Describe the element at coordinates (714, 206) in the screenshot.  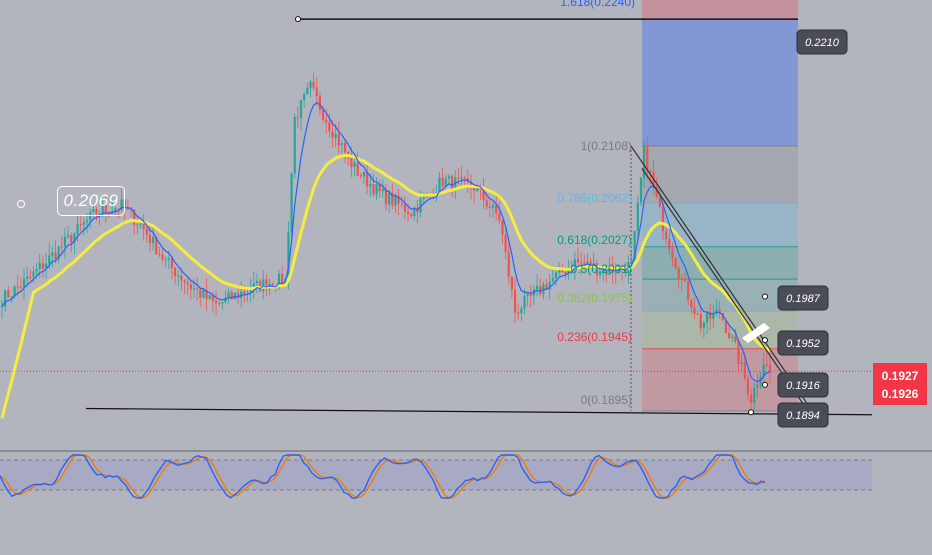
I see `fib-zones` at that location.